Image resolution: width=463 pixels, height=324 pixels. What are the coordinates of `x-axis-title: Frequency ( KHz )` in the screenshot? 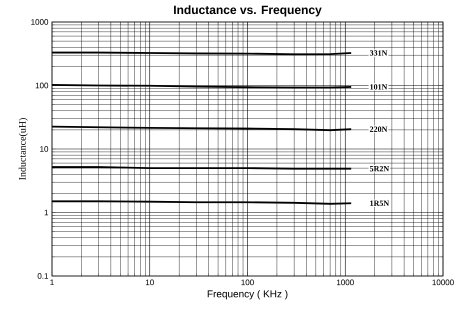 It's located at (248, 295).